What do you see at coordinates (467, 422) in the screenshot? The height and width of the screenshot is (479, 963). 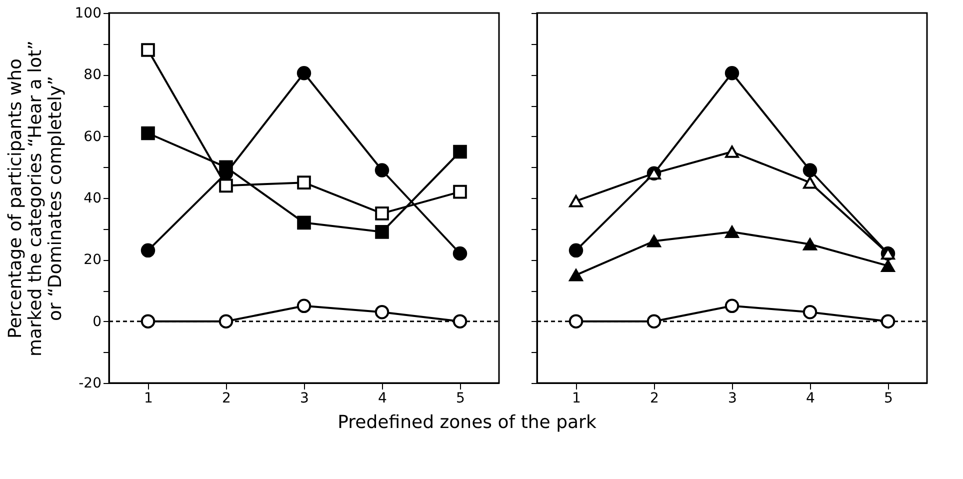 I see `x-axis-title: Predefined zones of the park` at bounding box center [467, 422].